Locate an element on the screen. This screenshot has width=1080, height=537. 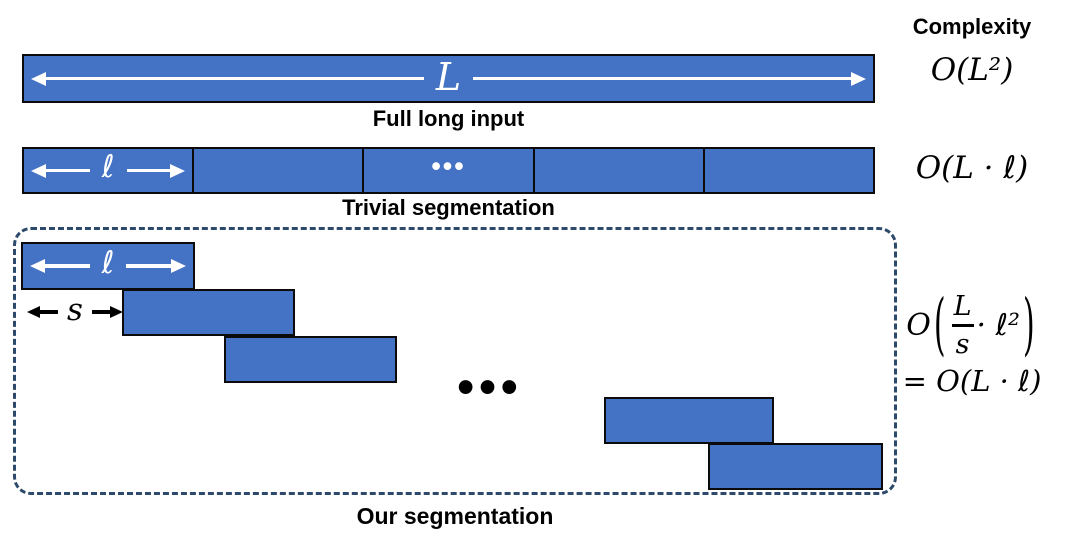
open-paren: ( is located at coordinates (939, 325).